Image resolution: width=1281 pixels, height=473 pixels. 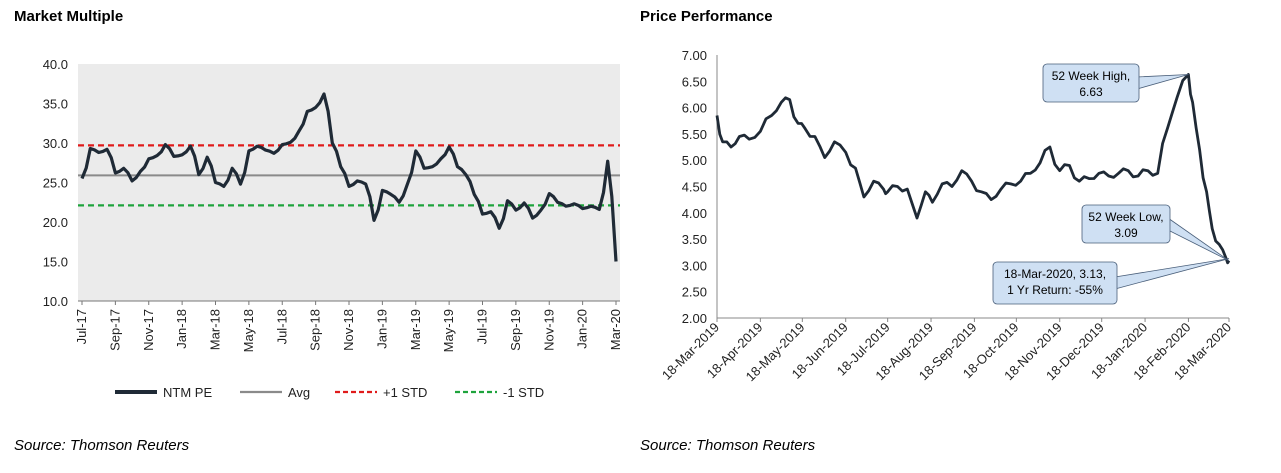 I want to click on y-tick-label: 35.0, so click(x=55, y=104).